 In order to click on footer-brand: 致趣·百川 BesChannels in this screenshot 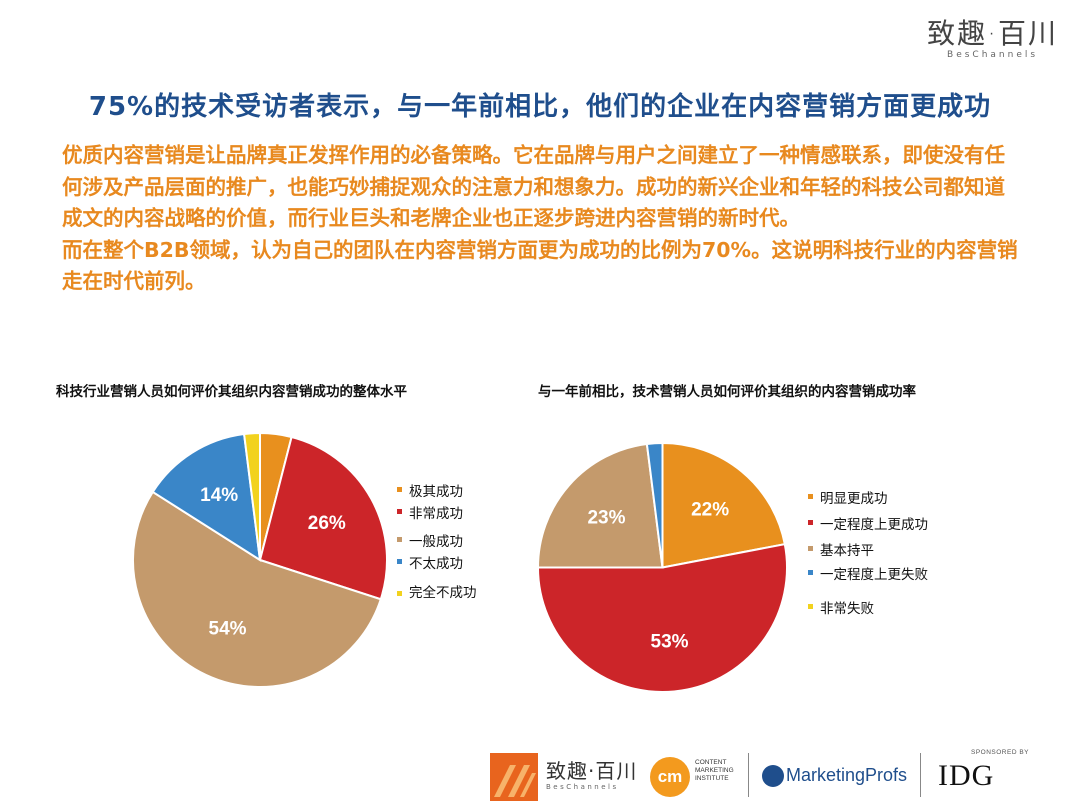, I will do `click(591, 775)`.